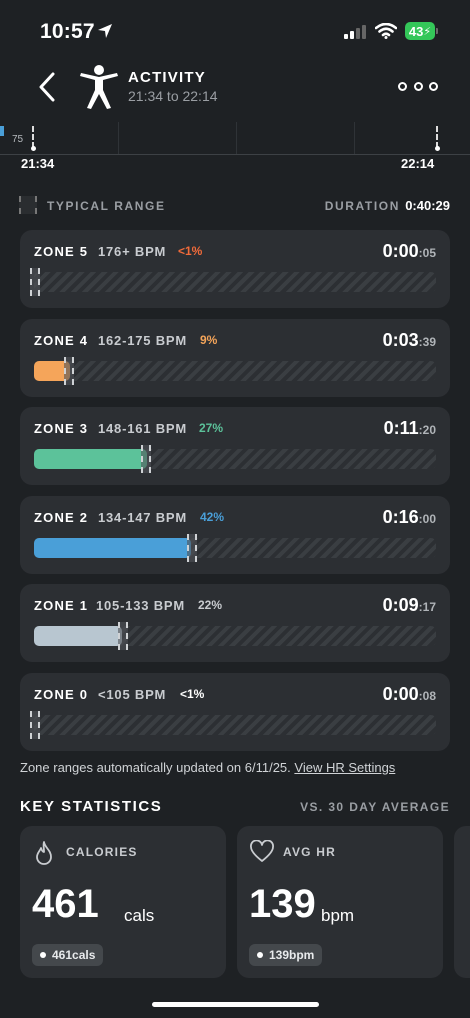 Image resolution: width=470 pixels, height=1018 pixels. What do you see at coordinates (427, 696) in the screenshot?
I see `zone-time-seconds: :08` at bounding box center [427, 696].